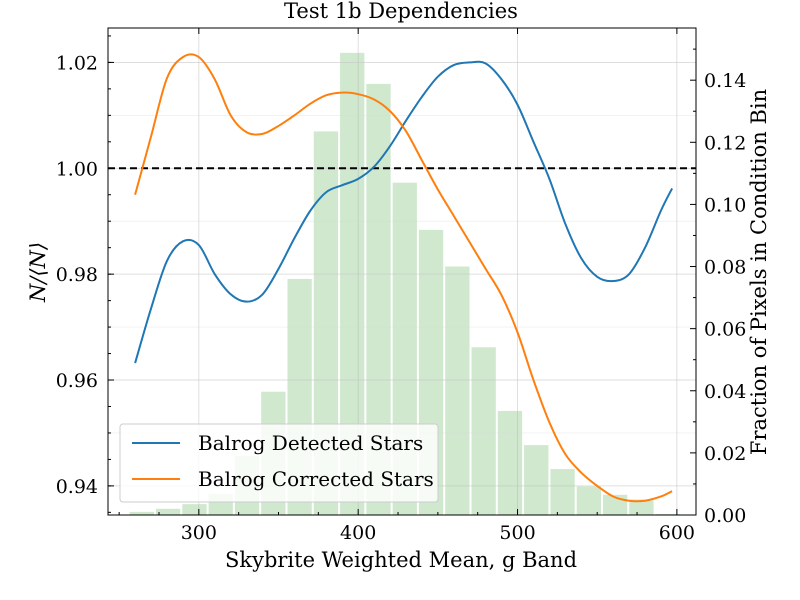  Describe the element at coordinates (677, 533) in the screenshot. I see `x-tick-label: 600` at that location.